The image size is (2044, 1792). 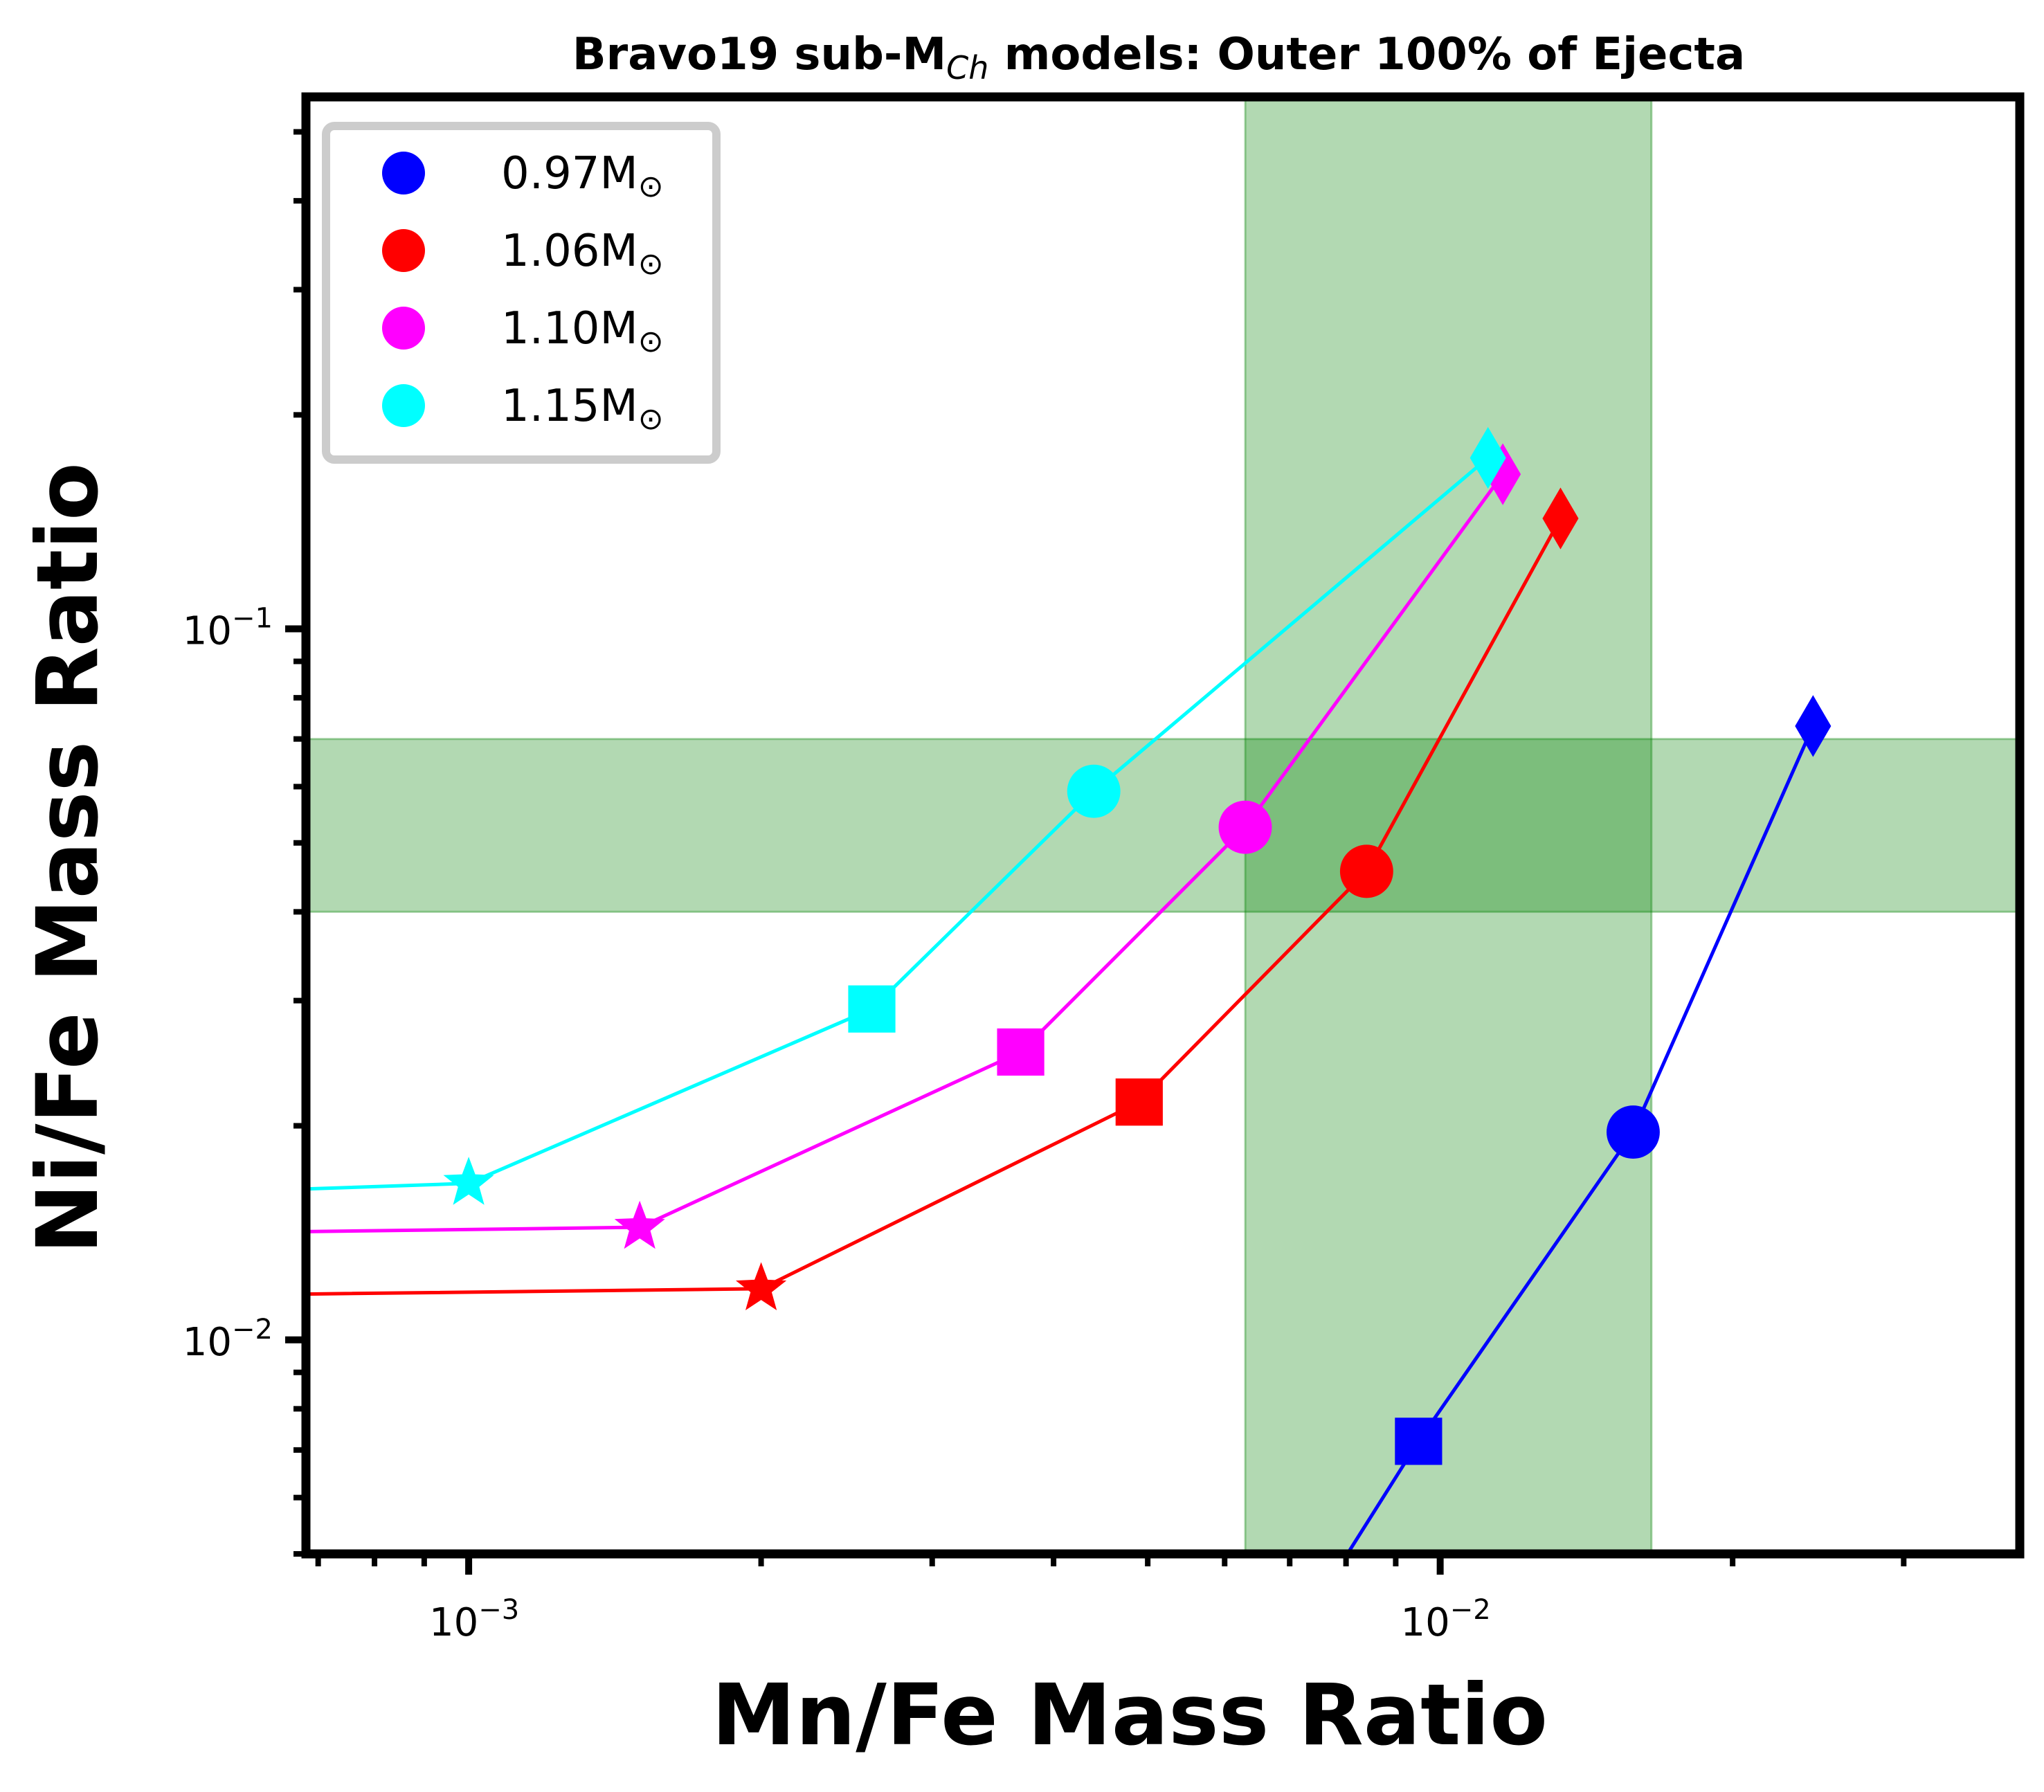 I want to click on legend-label: 1.15M⊙, so click(x=582, y=409).